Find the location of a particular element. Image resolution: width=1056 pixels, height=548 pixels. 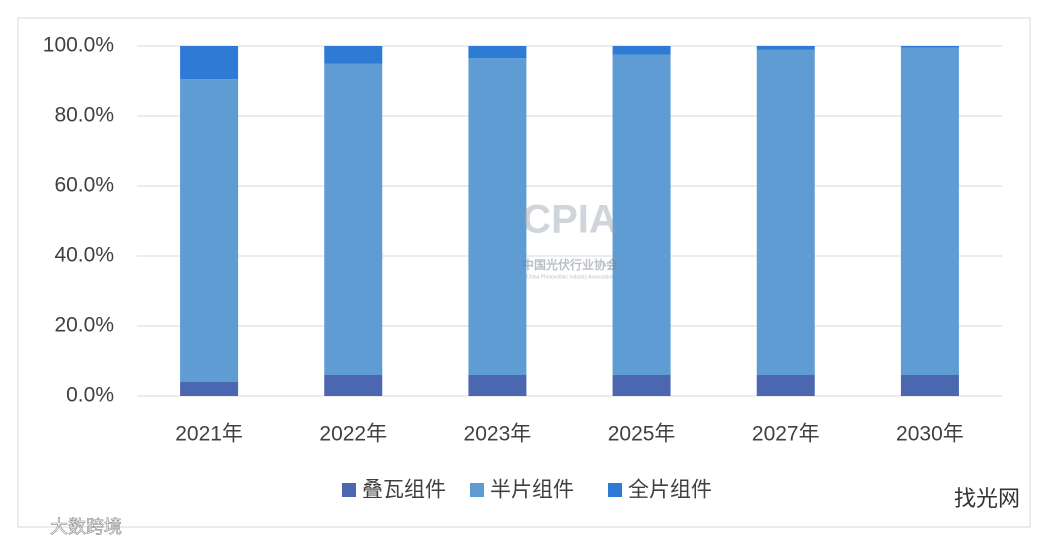

watermark-logo: CPIA is located at coordinates (570, 220).